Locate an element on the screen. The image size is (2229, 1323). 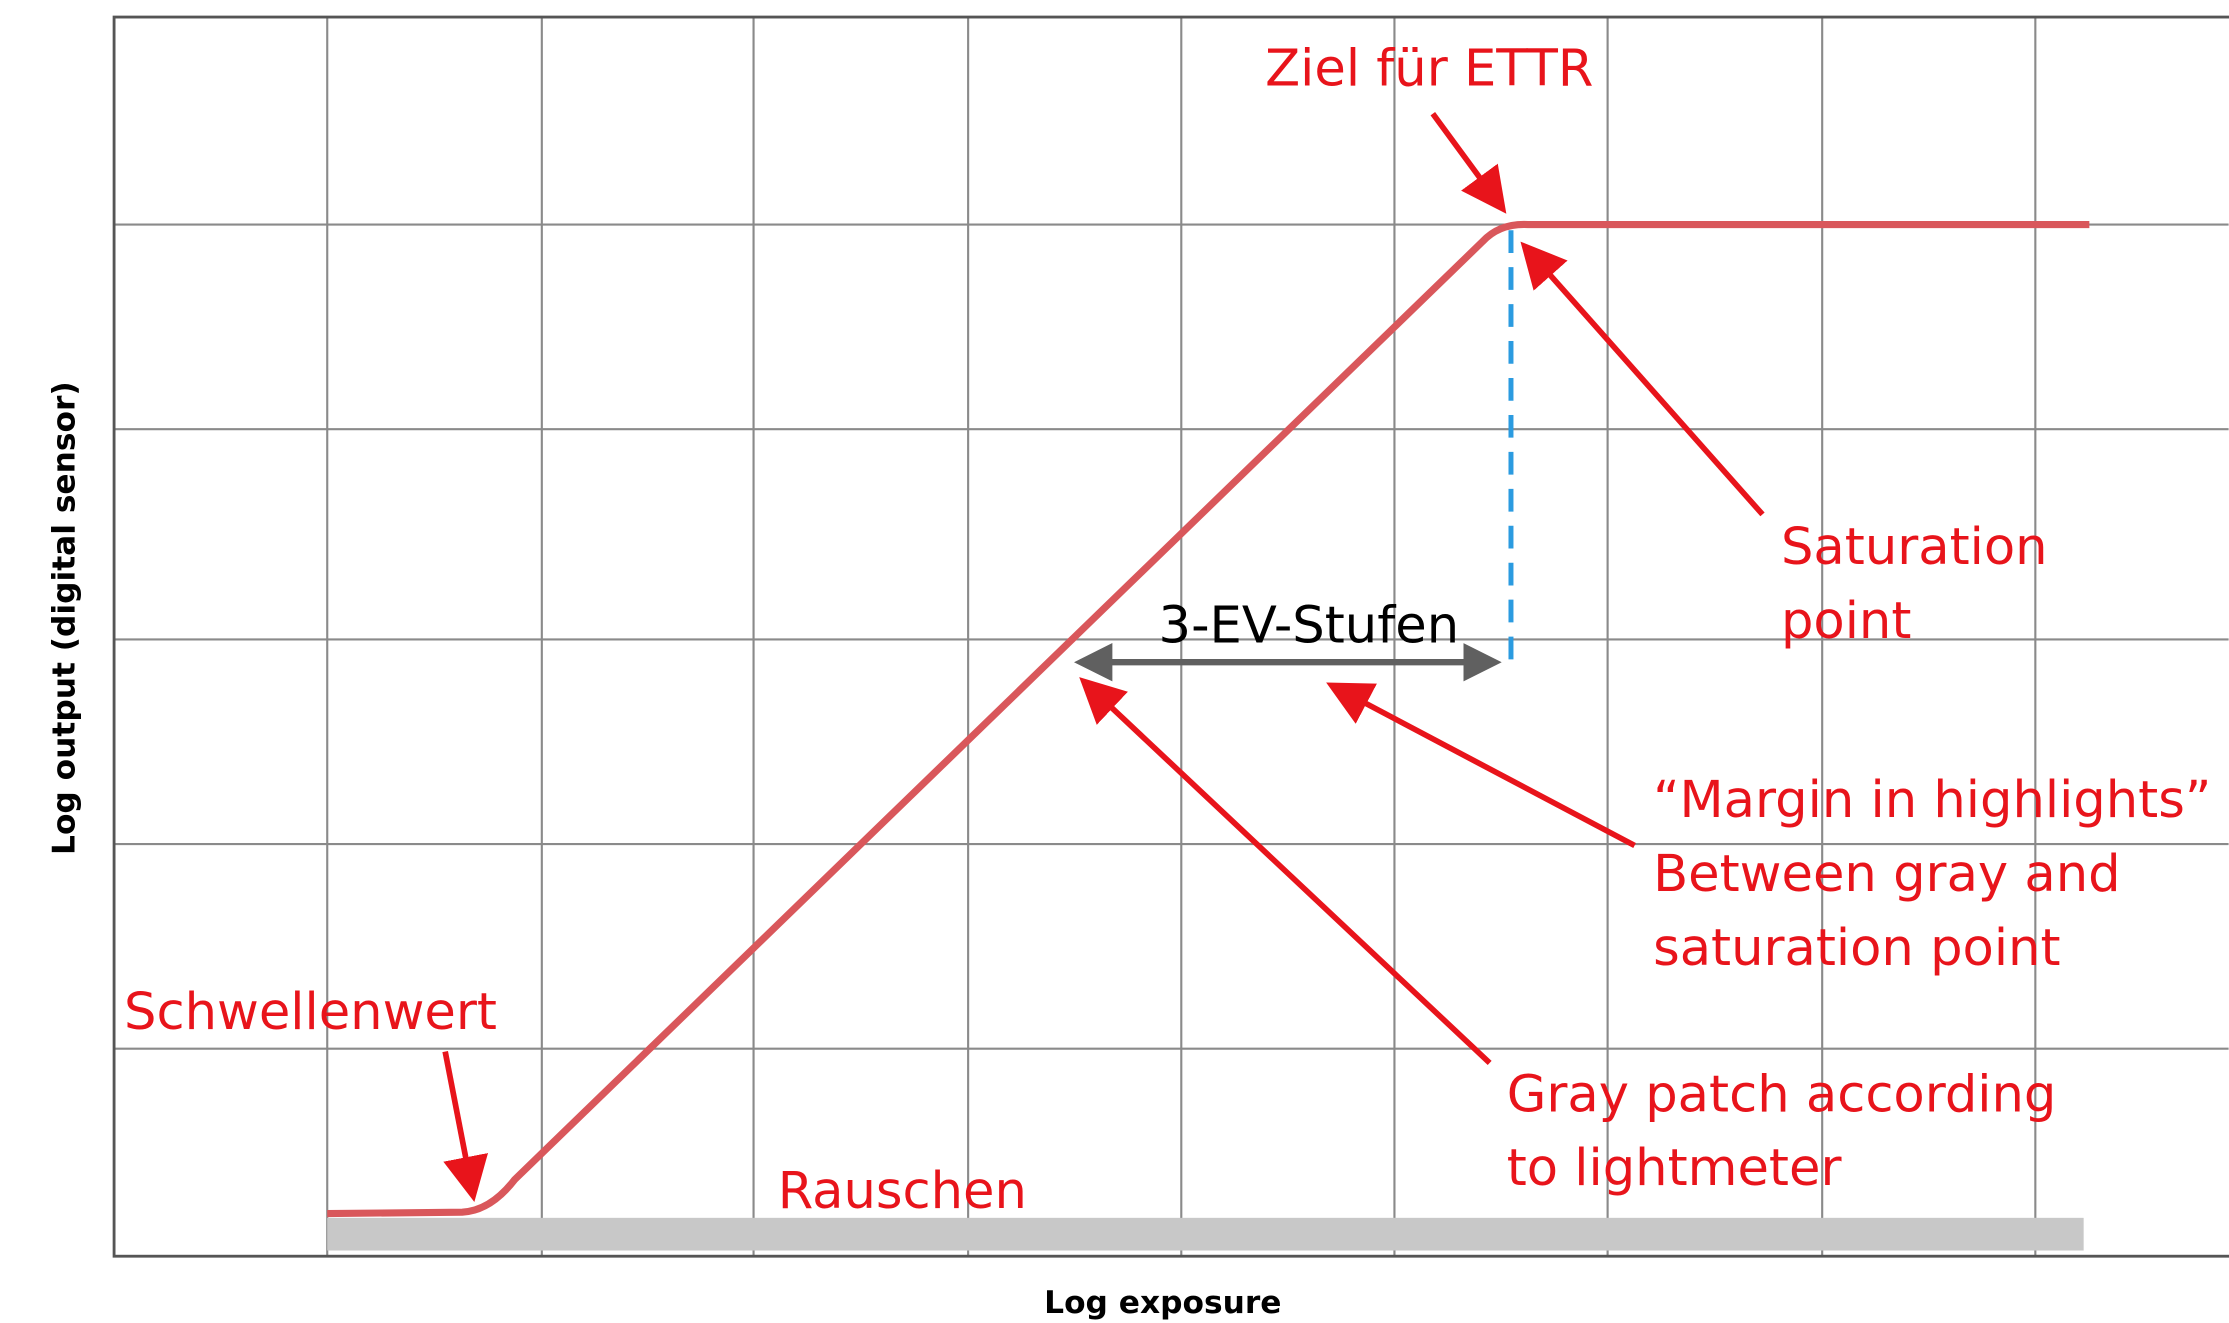
annotation: Gray patch according is located at coordinates (1782, 1094).